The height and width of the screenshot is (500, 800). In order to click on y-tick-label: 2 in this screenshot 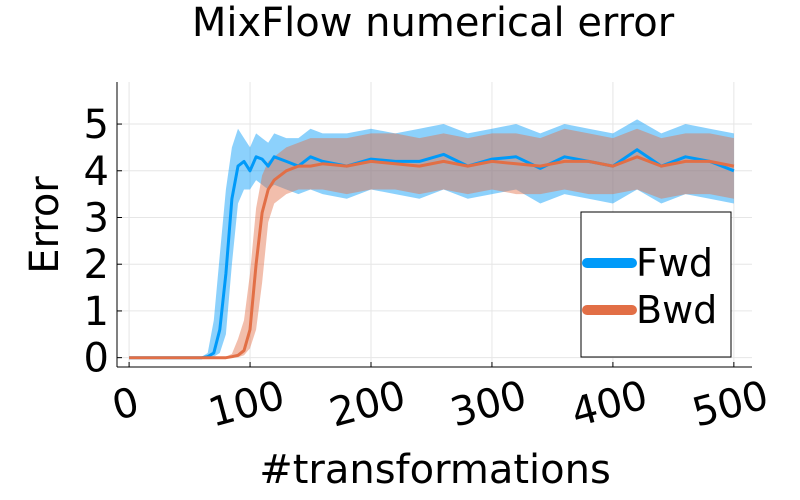, I will do `click(96, 265)`.